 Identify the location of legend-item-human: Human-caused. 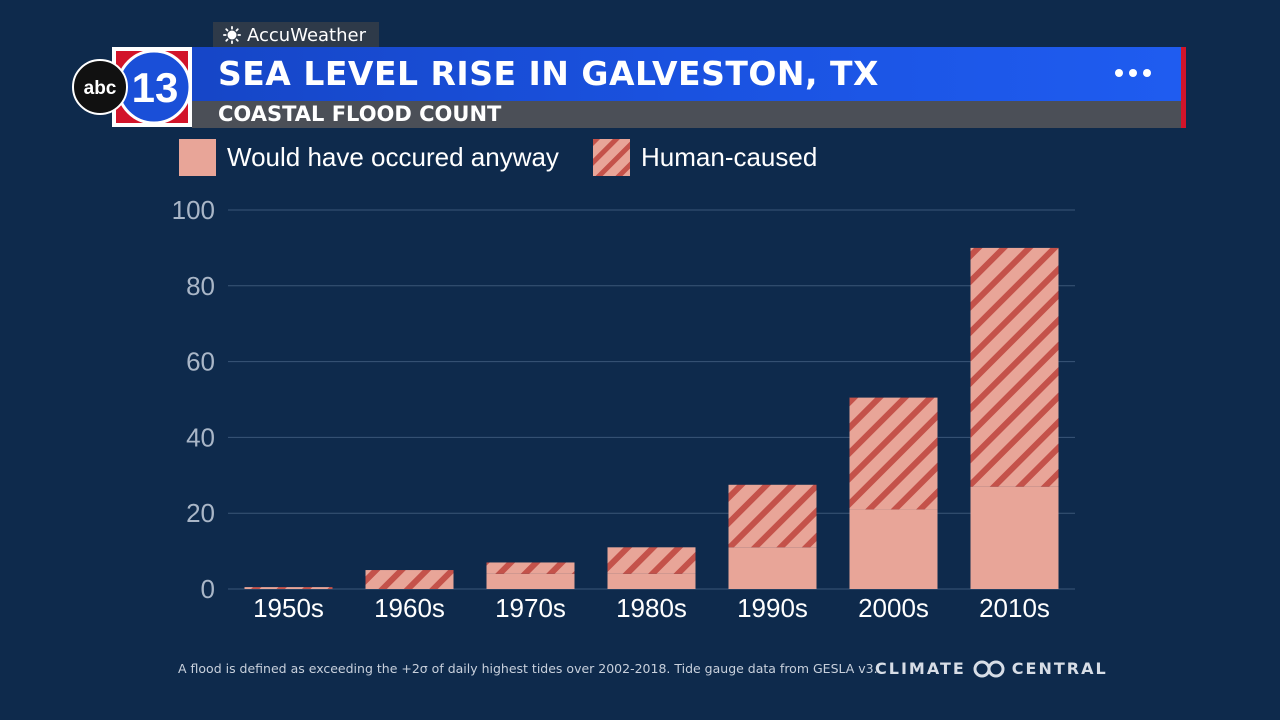
(705, 157).